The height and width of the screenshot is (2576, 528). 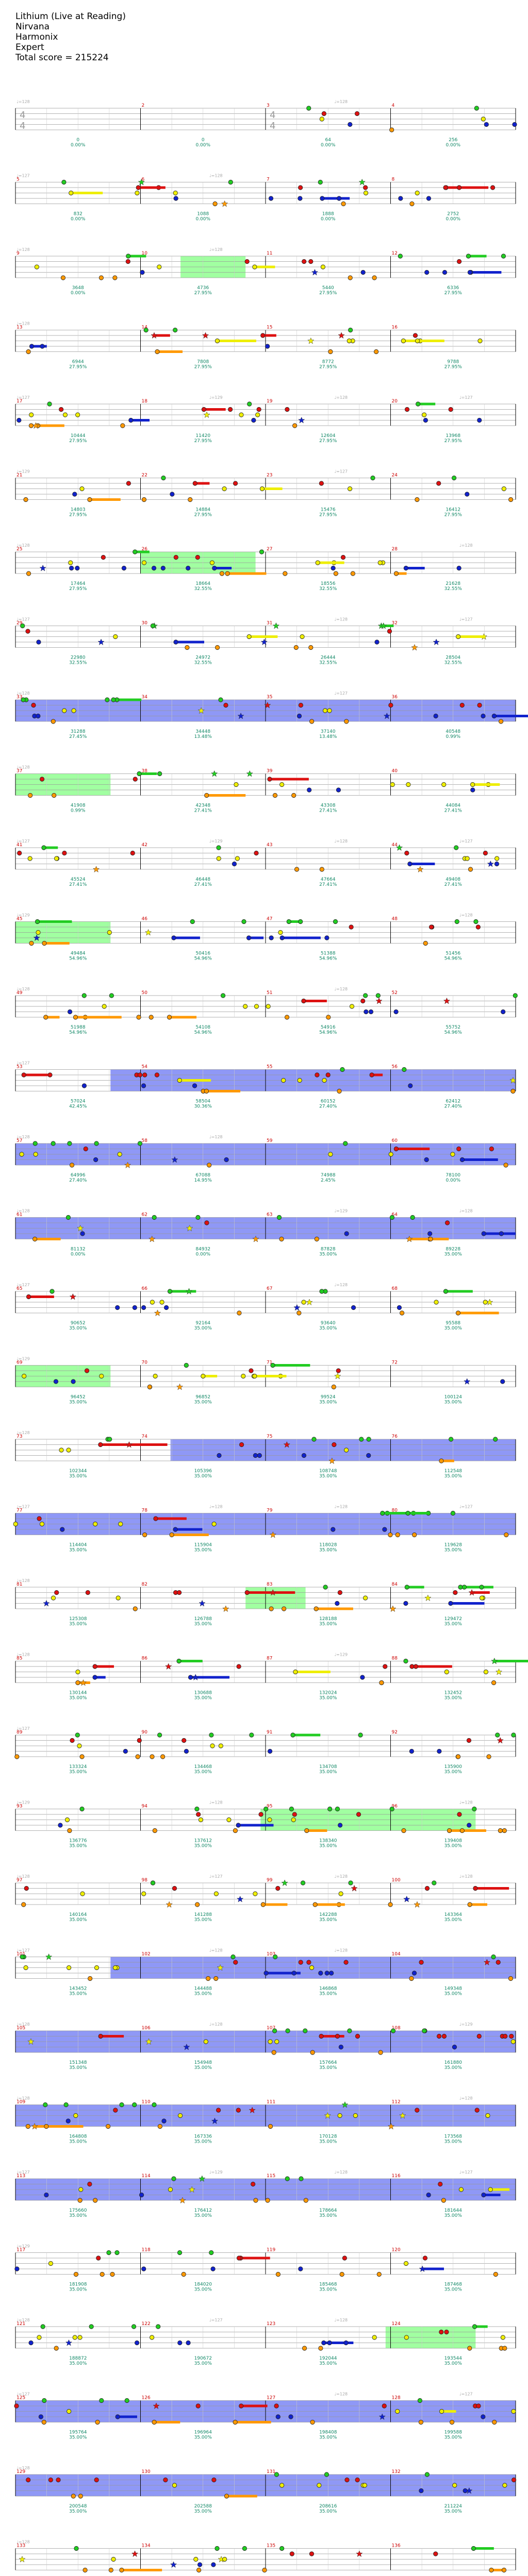 What do you see at coordinates (341, 1655) in the screenshot?
I see `tempo-marker: ♩=129` at bounding box center [341, 1655].